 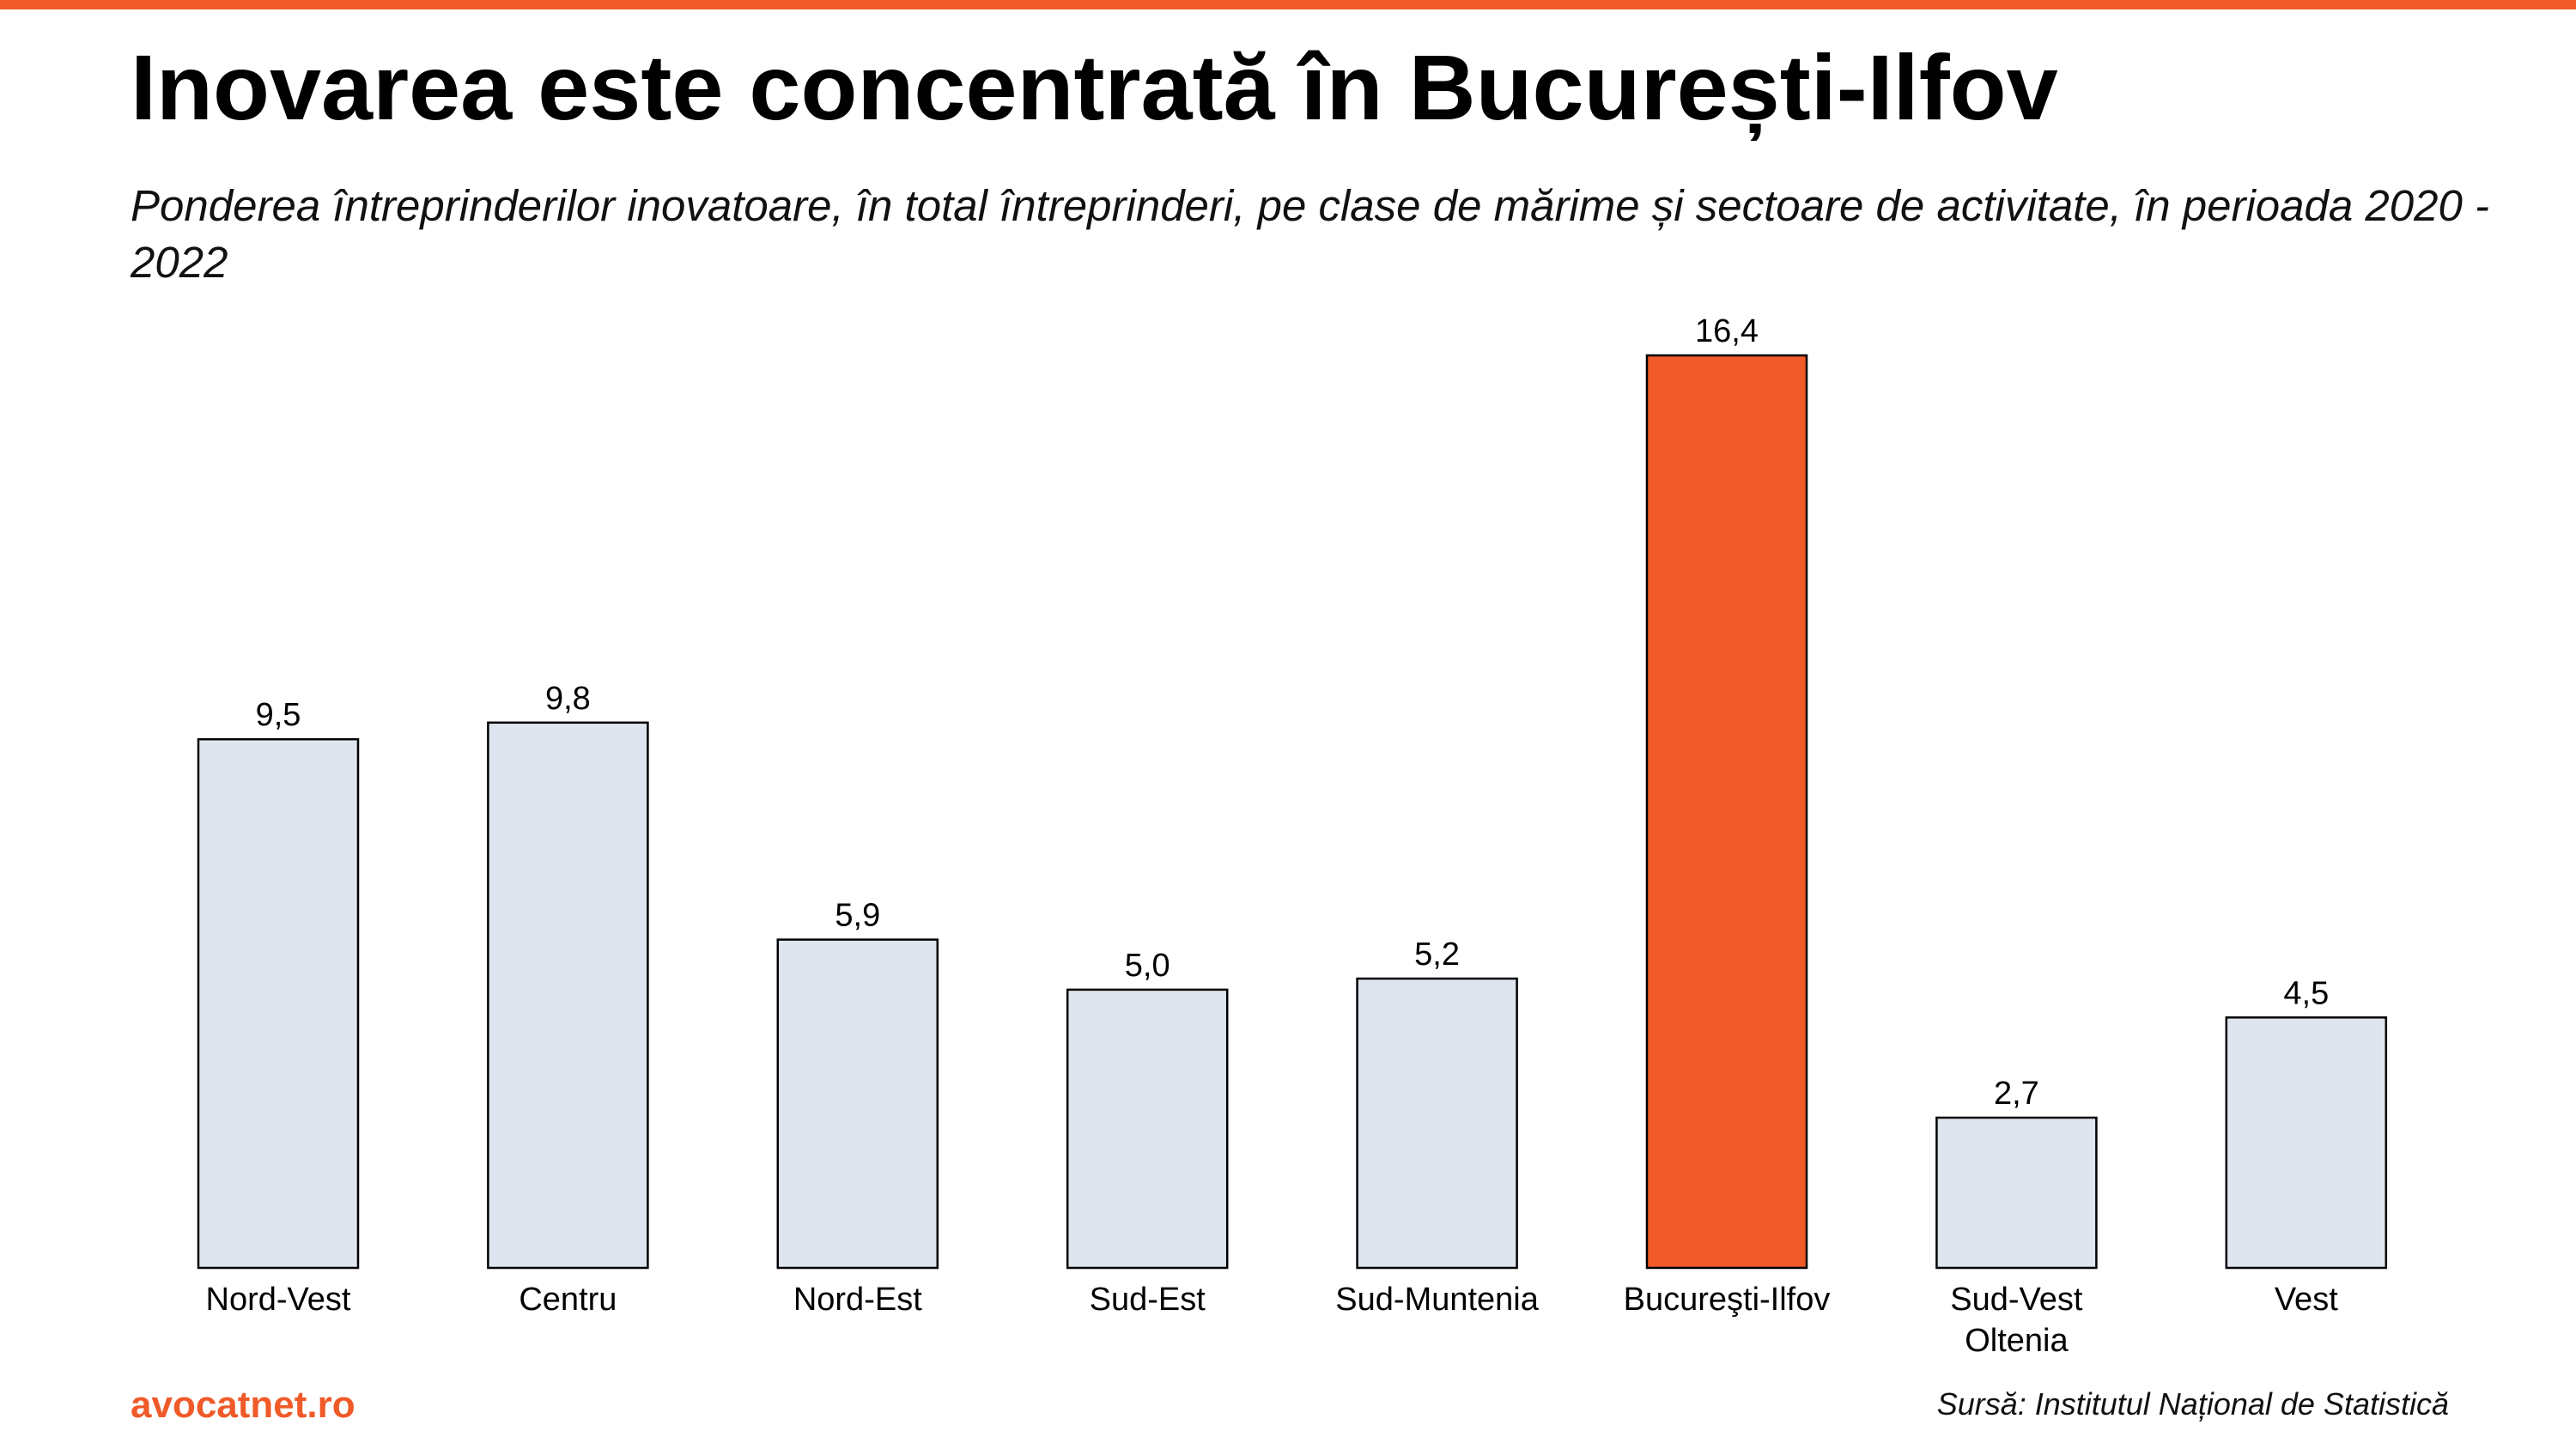 What do you see at coordinates (568, 995) in the screenshot?
I see `bar-centru` at bounding box center [568, 995].